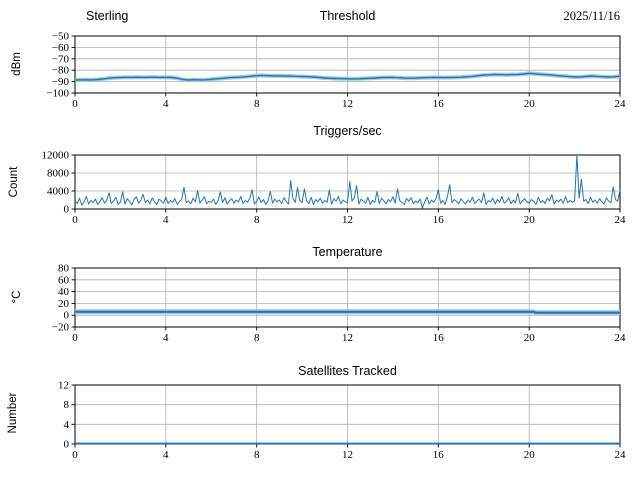  What do you see at coordinates (67, 405) in the screenshot?
I see `y-tick-label: 8` at bounding box center [67, 405].